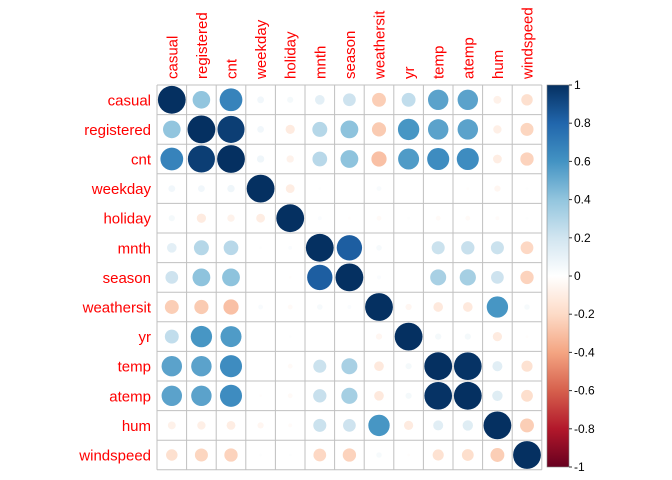 This screenshot has width=672, height=480. I want to click on corr-circle-temp-holiday, so click(290, 366).